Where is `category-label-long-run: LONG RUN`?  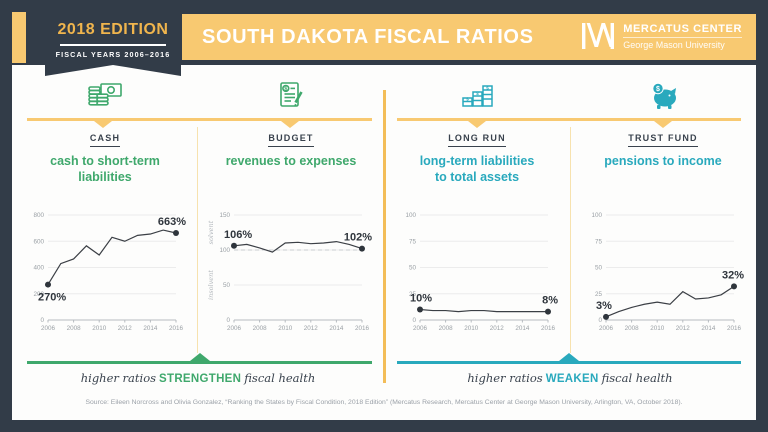 category-label-long-run: LONG RUN is located at coordinates (477, 140).